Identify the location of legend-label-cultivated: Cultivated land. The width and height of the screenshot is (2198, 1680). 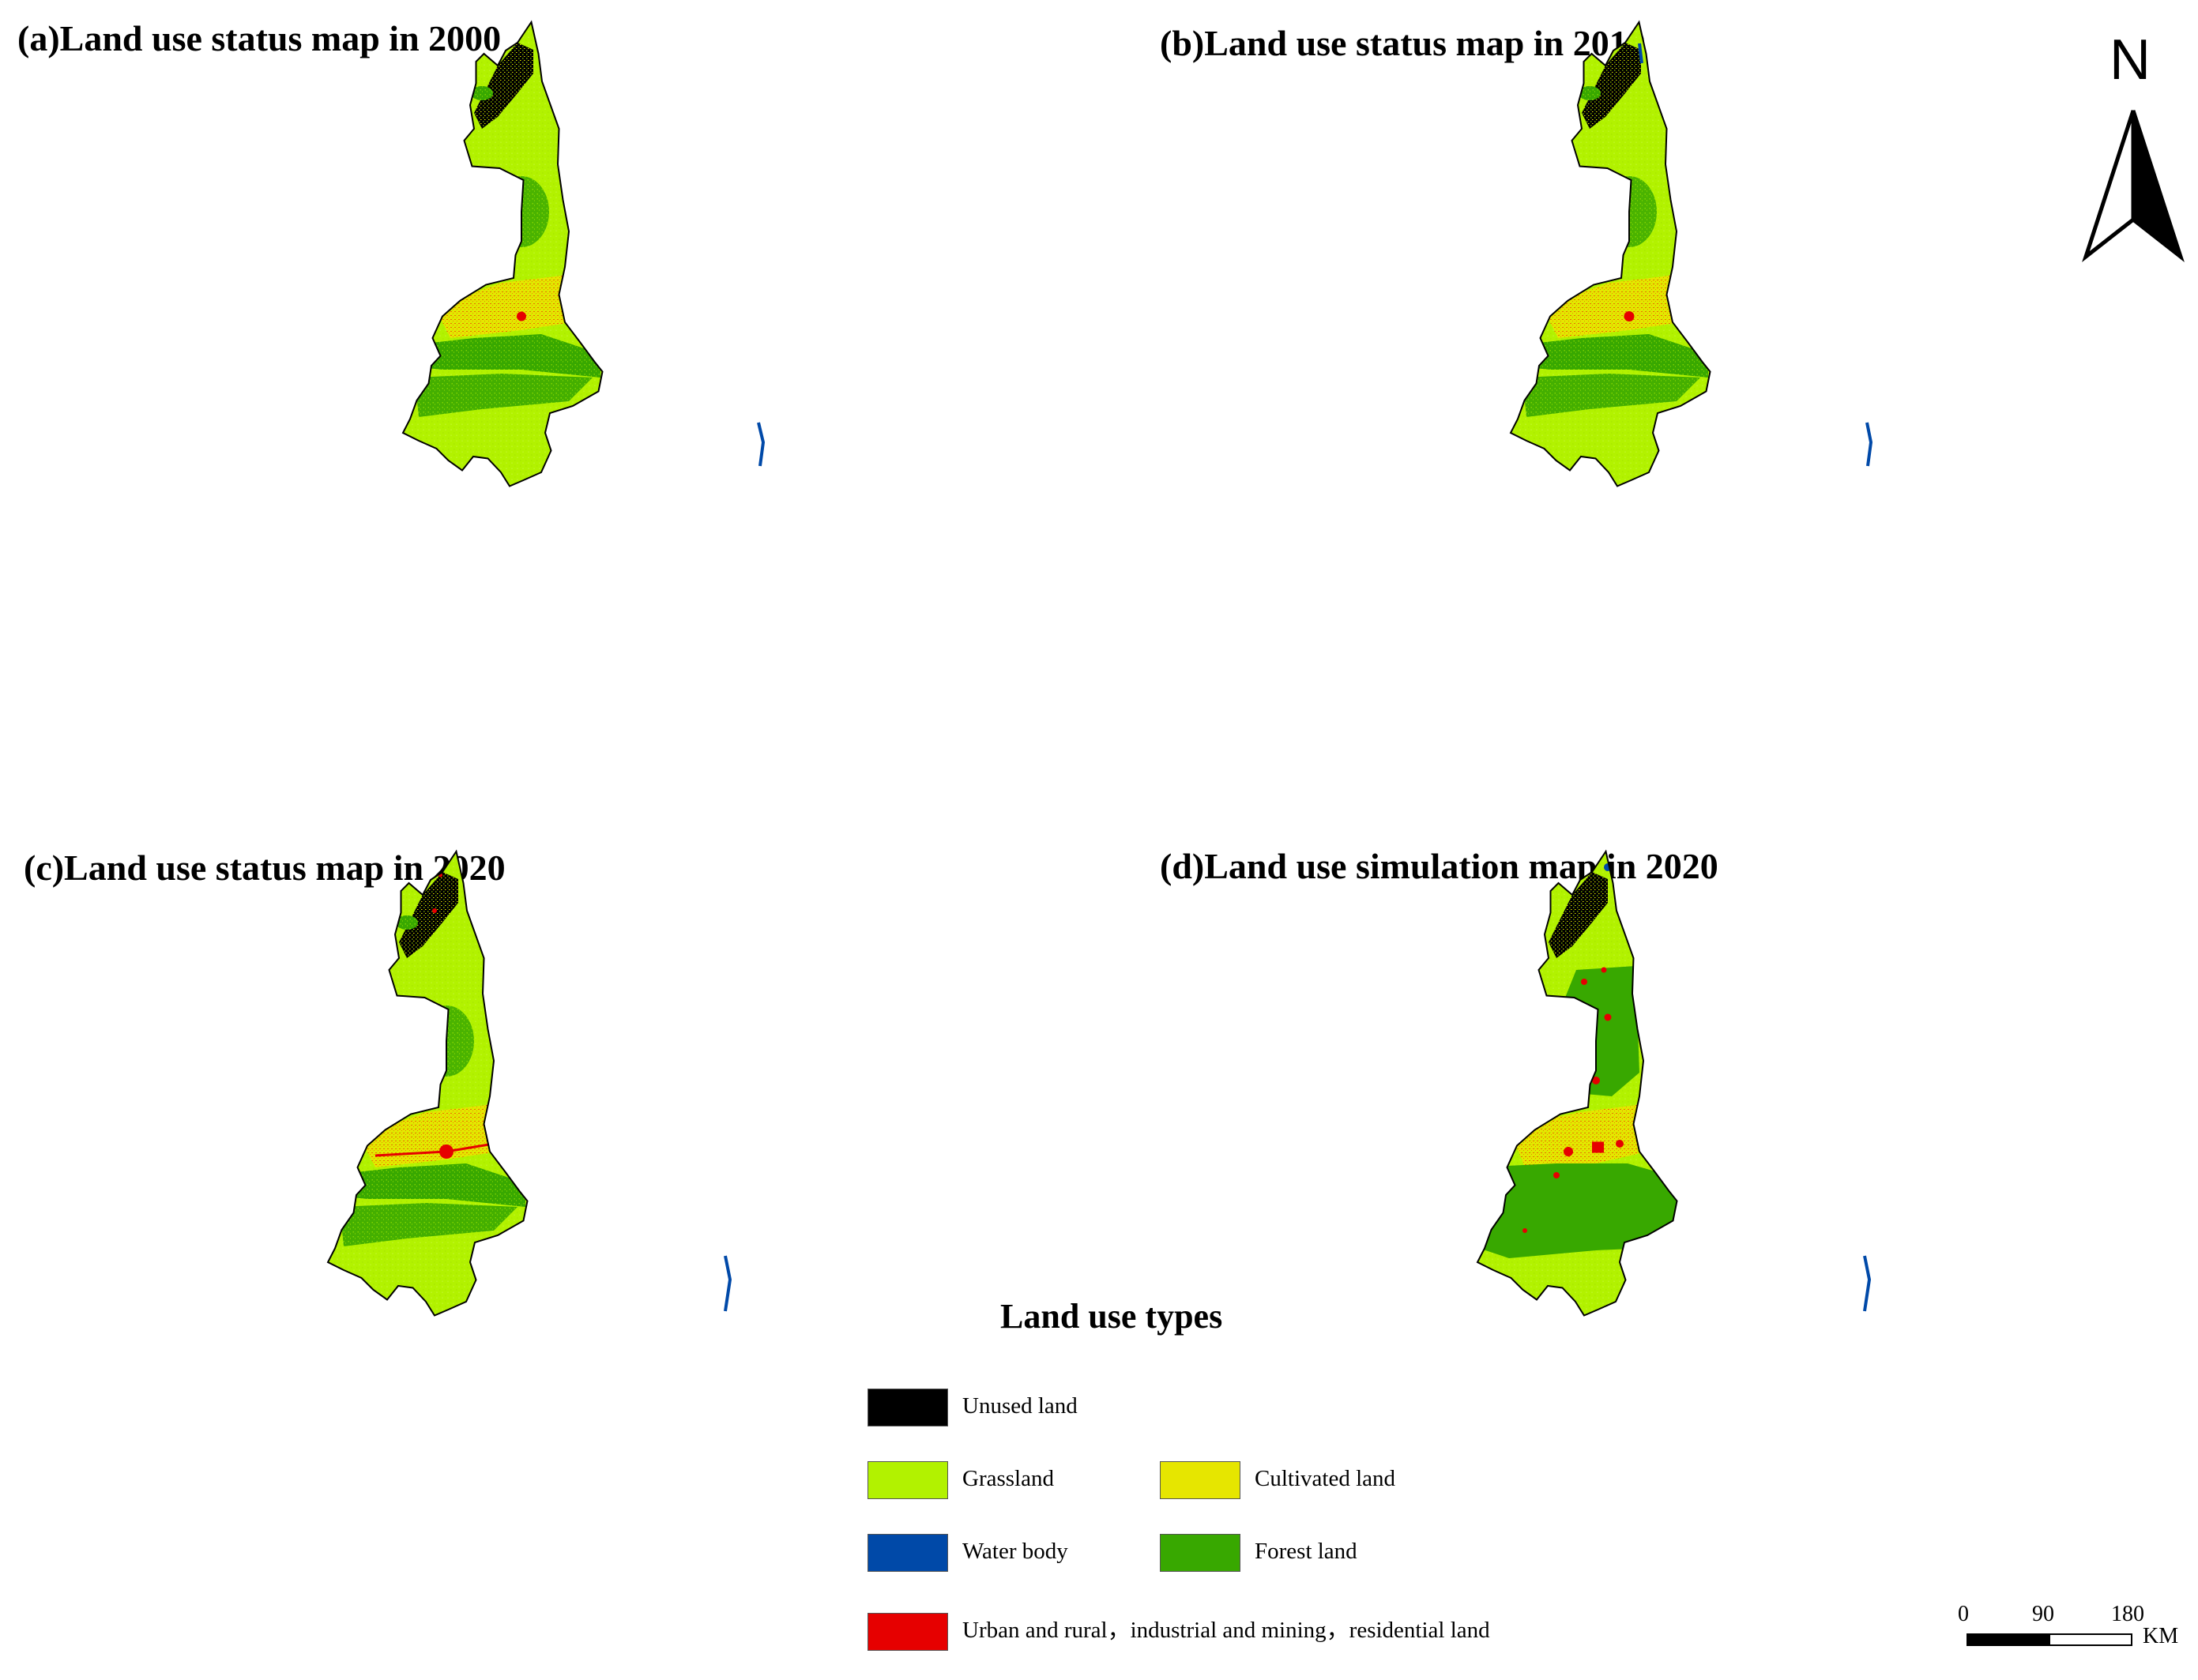
(1325, 1478).